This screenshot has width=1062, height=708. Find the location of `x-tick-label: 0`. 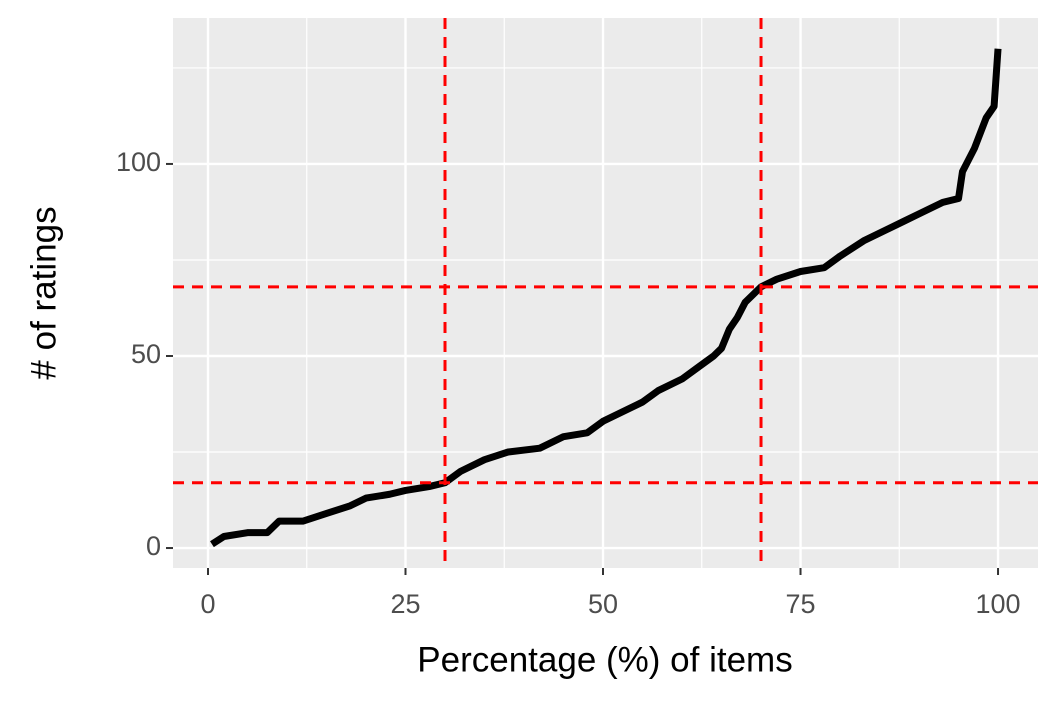

x-tick-label: 0 is located at coordinates (207, 604).